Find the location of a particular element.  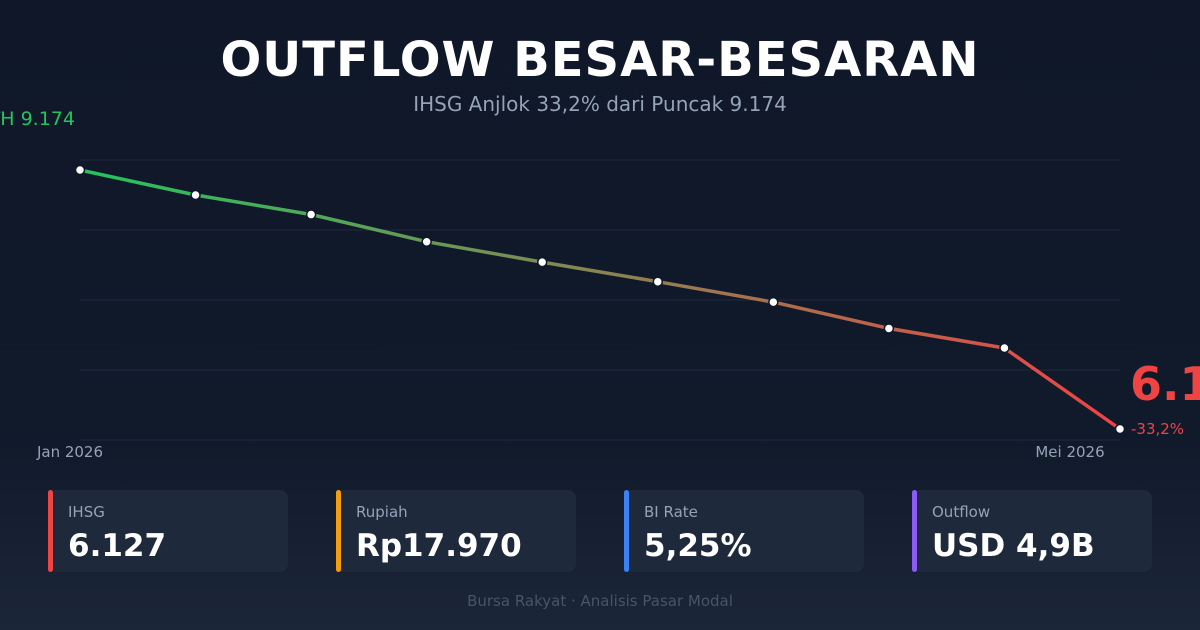

card-label: BI Rate is located at coordinates (671, 512).